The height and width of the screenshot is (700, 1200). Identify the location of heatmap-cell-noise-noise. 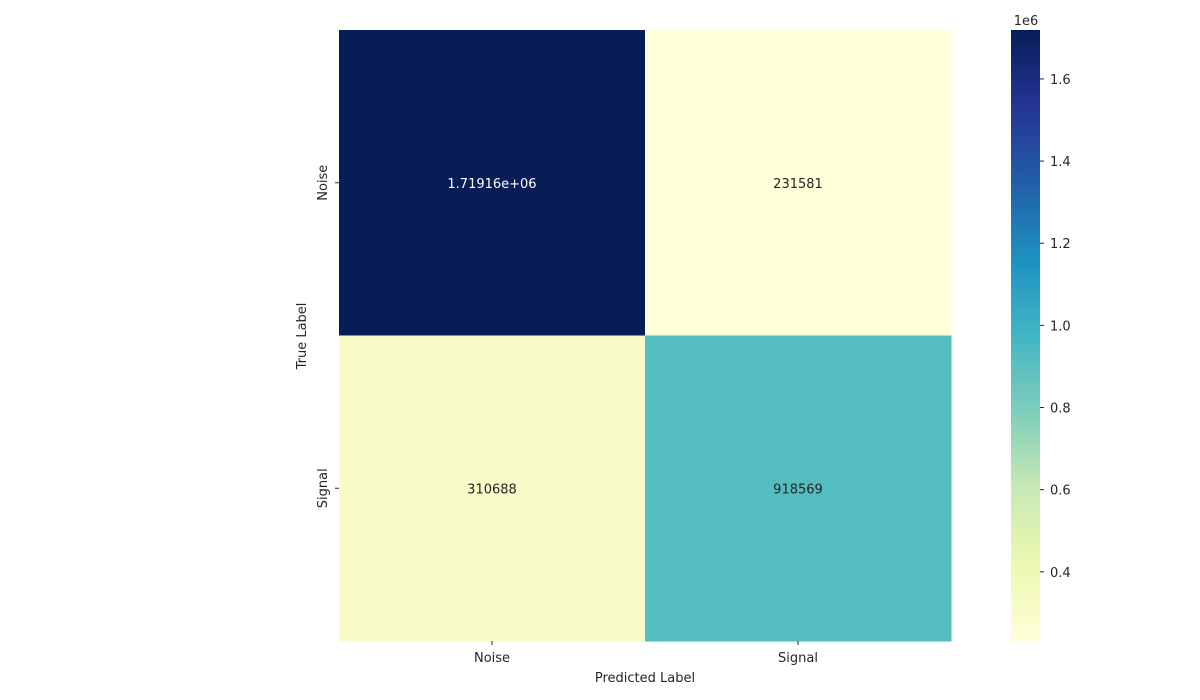
(492, 183).